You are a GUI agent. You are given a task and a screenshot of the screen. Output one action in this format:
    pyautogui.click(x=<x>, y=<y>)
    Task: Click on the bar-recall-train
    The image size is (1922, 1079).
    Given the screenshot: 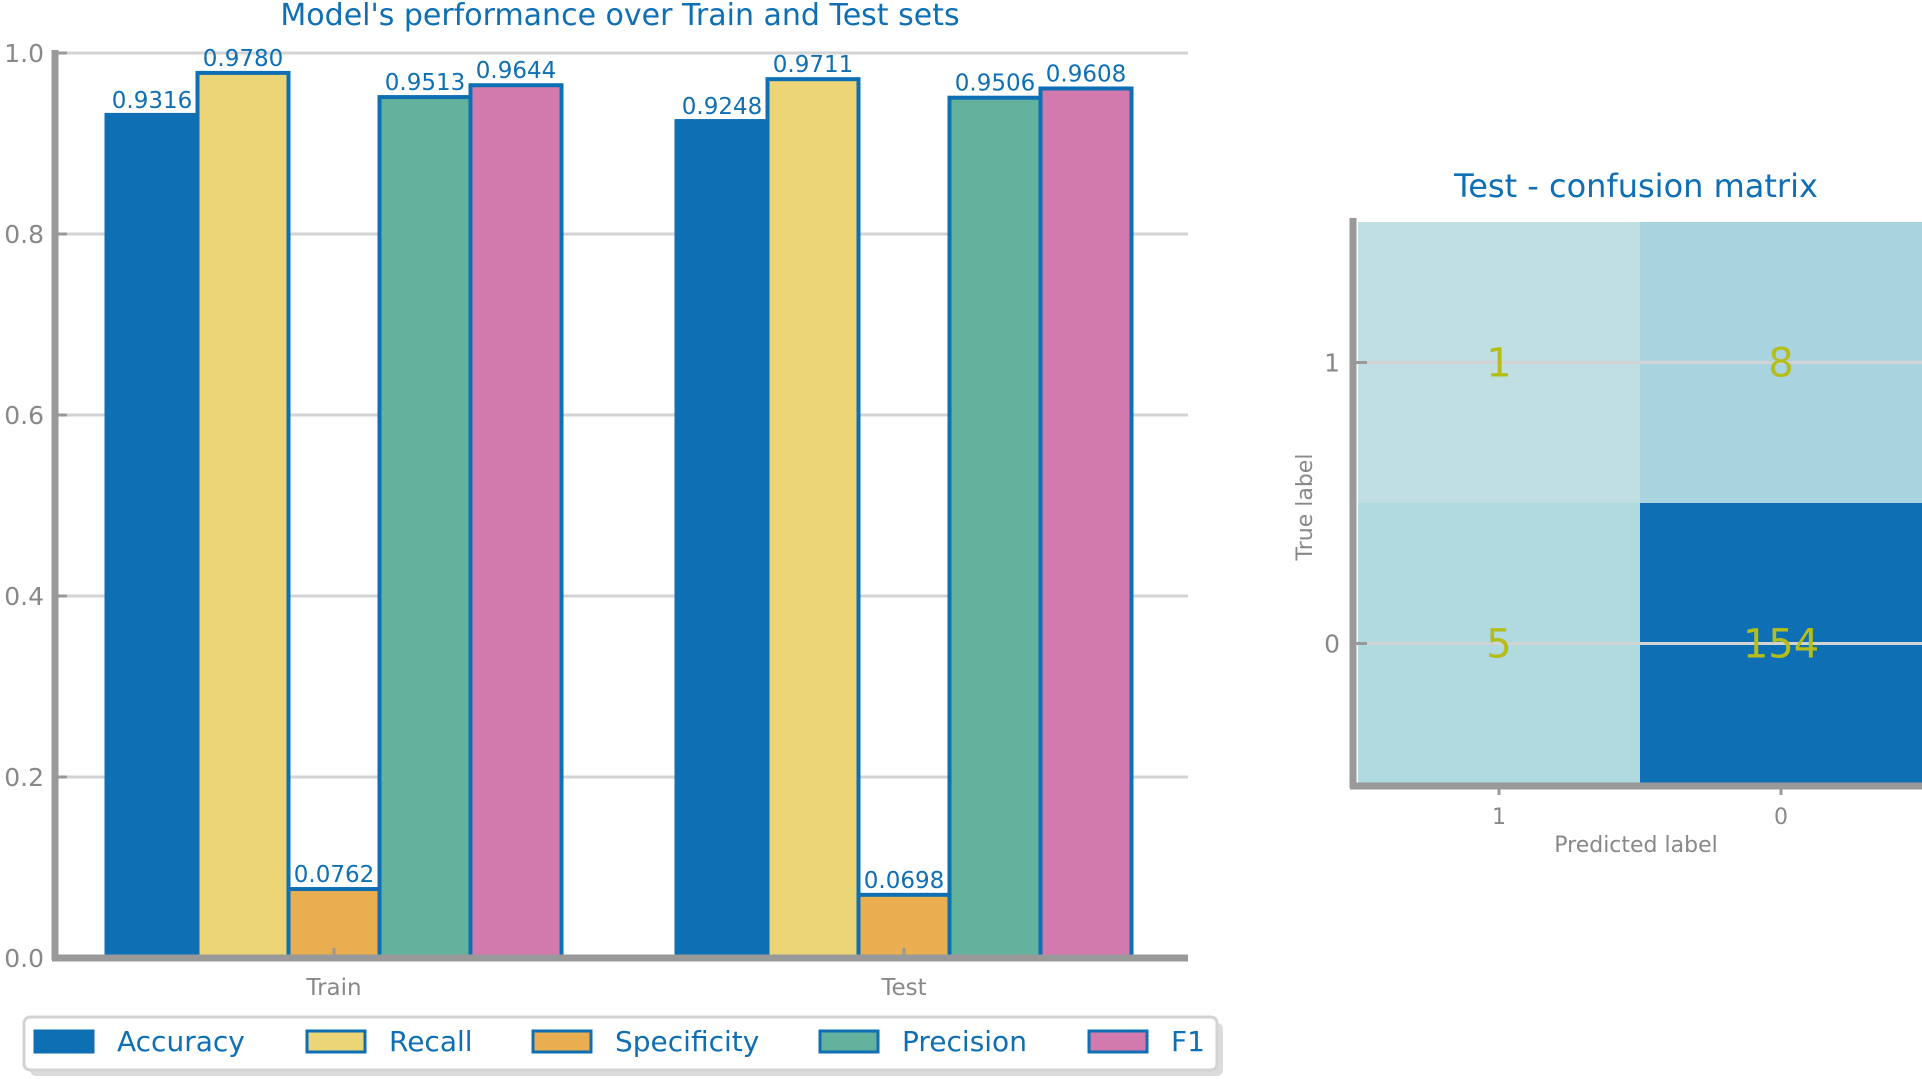 What is the action you would take?
    pyautogui.click(x=243, y=515)
    